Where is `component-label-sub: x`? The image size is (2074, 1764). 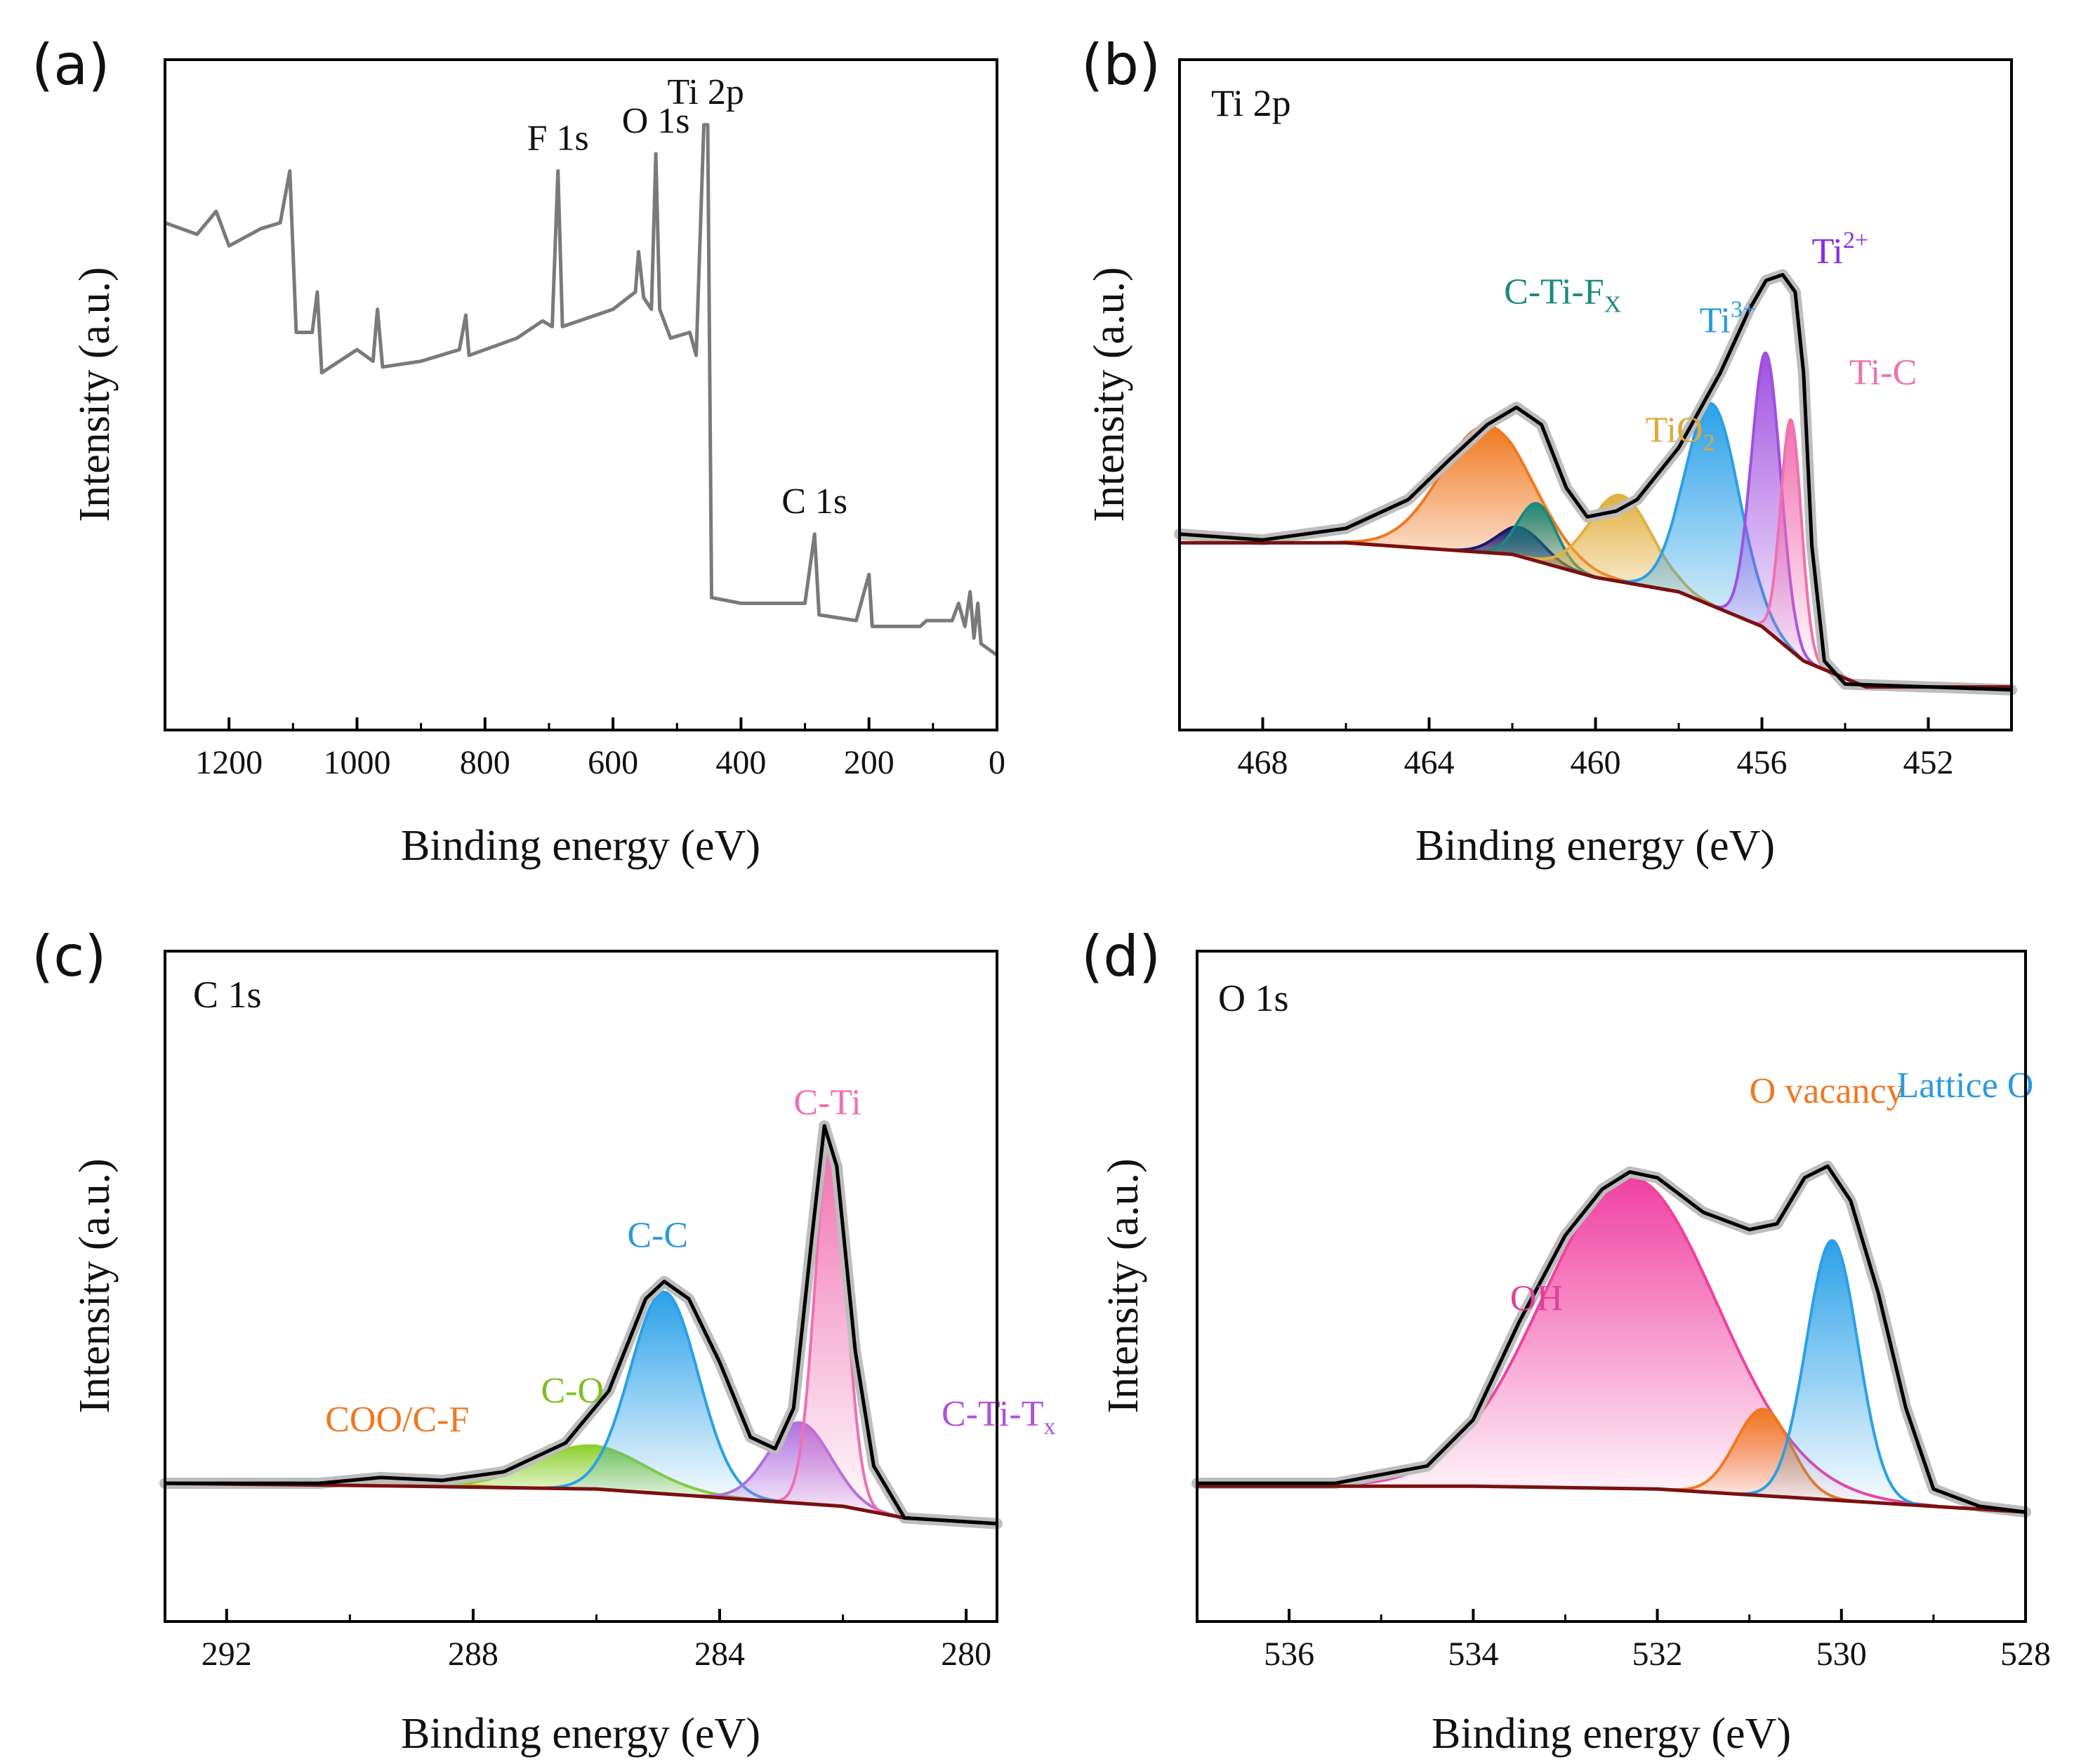 component-label-sub: x is located at coordinates (1049, 1427).